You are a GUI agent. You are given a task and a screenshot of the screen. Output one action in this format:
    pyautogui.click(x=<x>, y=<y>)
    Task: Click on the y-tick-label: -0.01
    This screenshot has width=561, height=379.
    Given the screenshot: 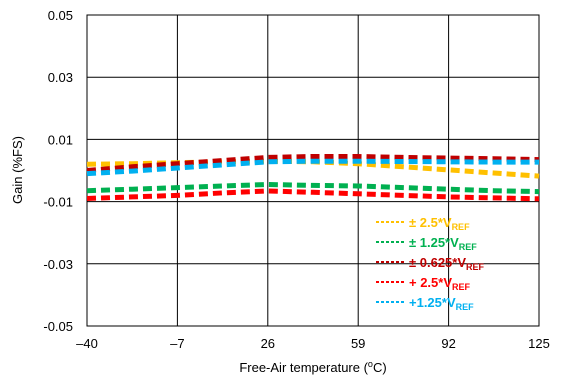 What is the action you would take?
    pyautogui.click(x=58, y=202)
    